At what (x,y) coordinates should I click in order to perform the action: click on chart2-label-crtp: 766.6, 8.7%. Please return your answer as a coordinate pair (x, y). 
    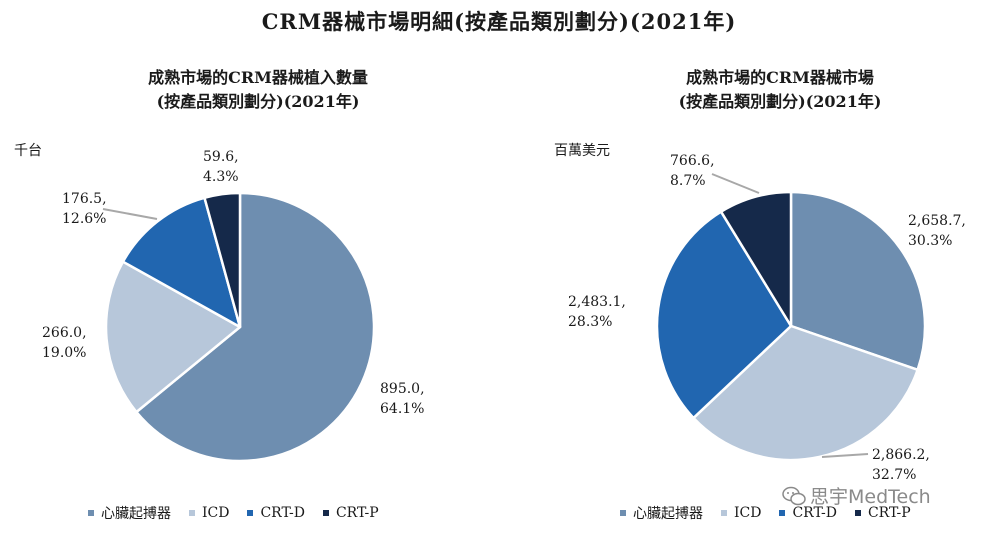
    Looking at the image, I should click on (692, 171).